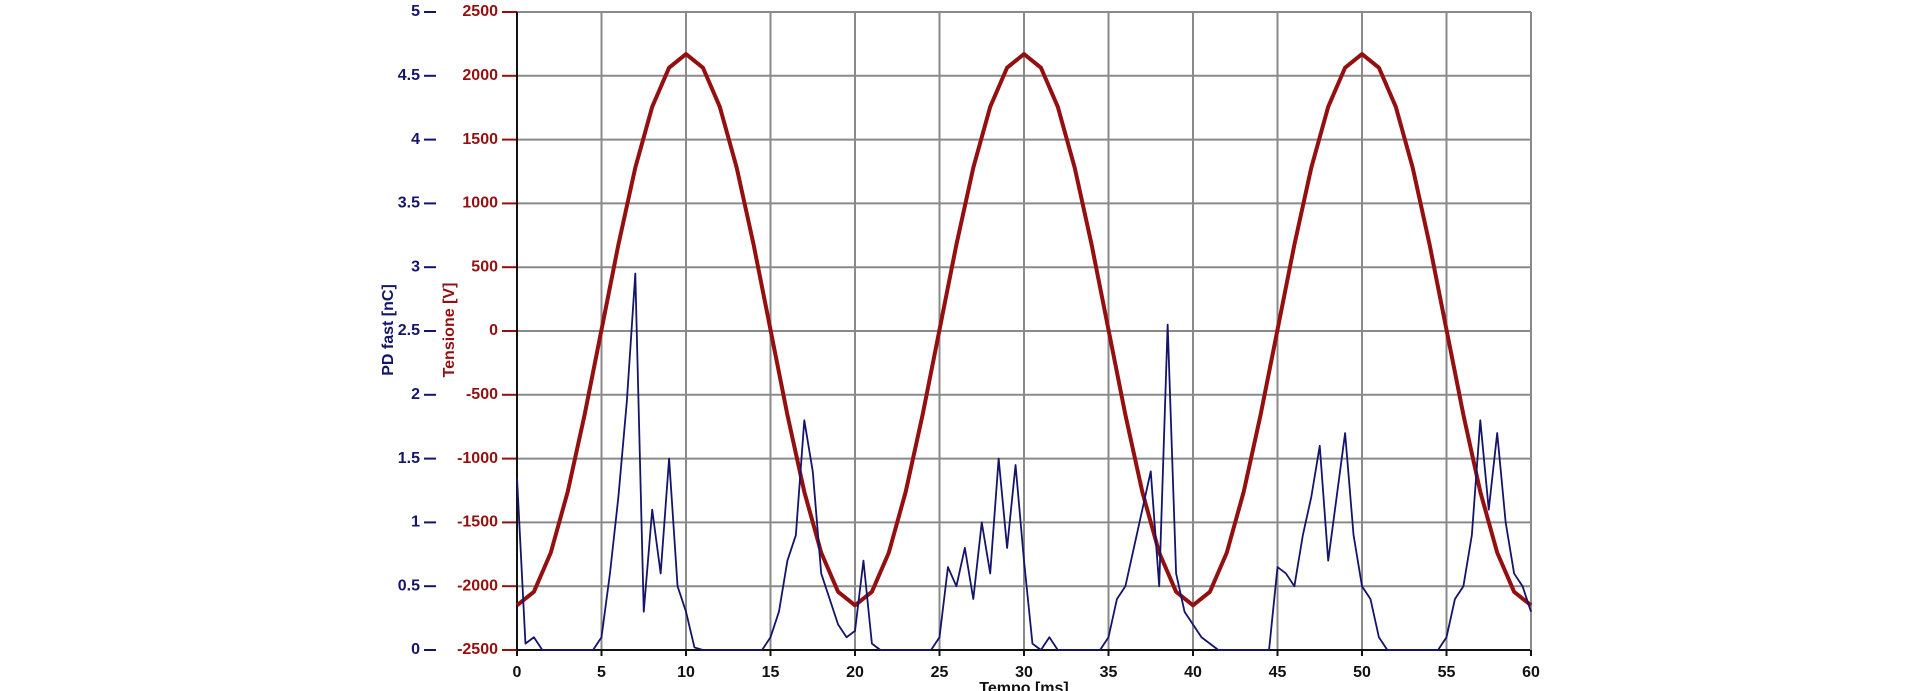 This screenshot has width=1920, height=691. Describe the element at coordinates (415, 394) in the screenshot. I see `y-tick-label: 2` at that location.